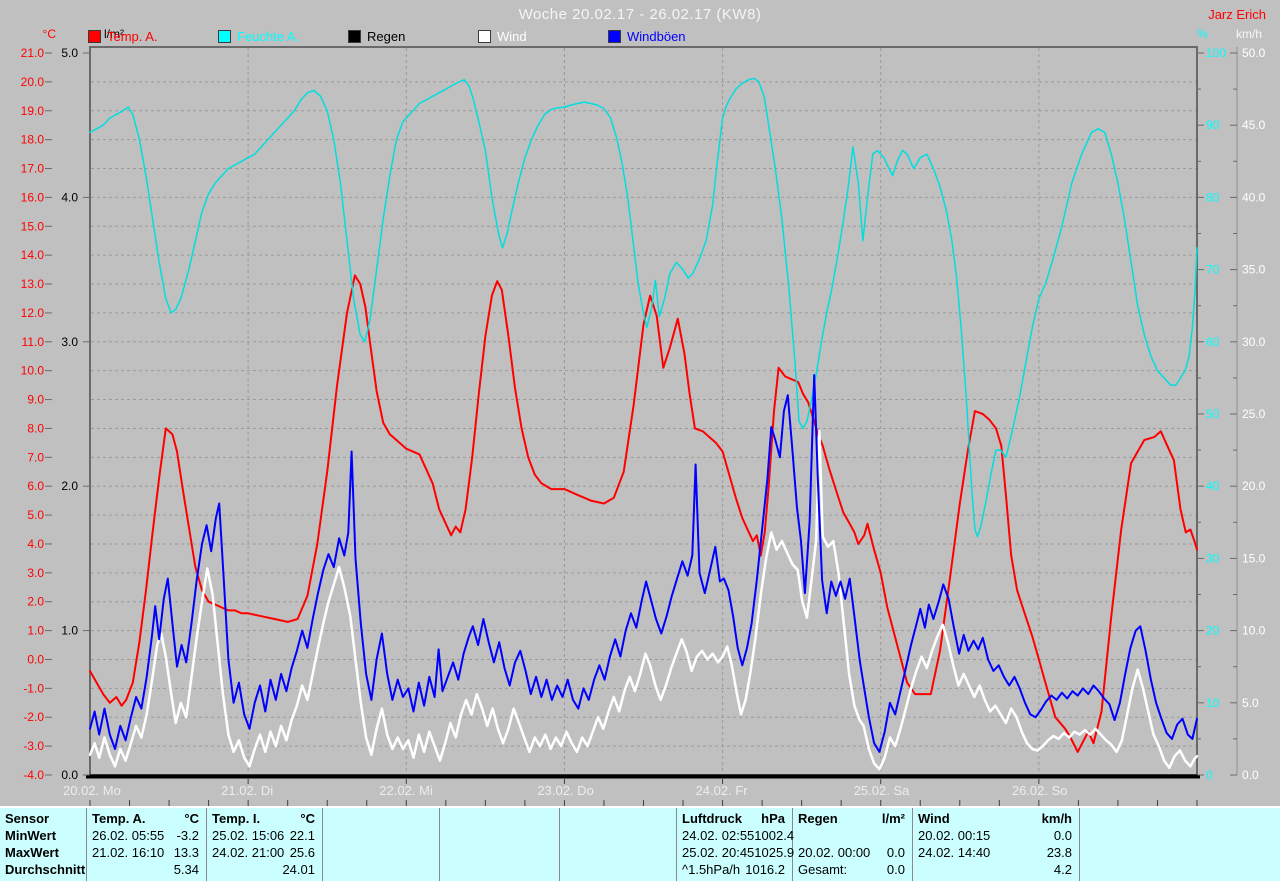 Image resolution: width=1280 pixels, height=881 pixels. What do you see at coordinates (132, 36) in the screenshot?
I see `legend-label: Temp. A.` at bounding box center [132, 36].